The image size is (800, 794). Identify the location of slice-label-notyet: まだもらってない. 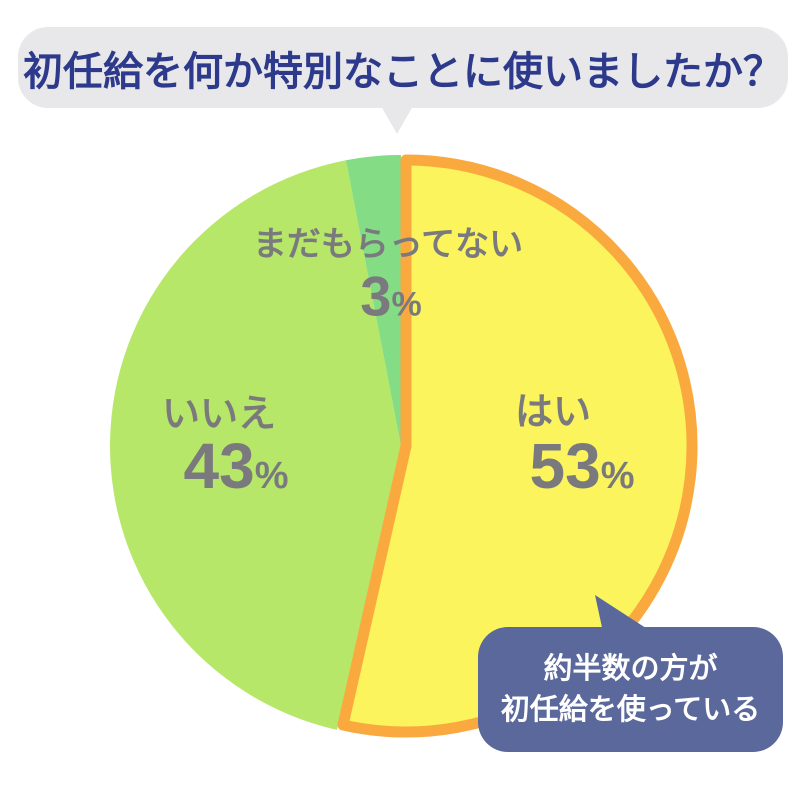
(388, 244).